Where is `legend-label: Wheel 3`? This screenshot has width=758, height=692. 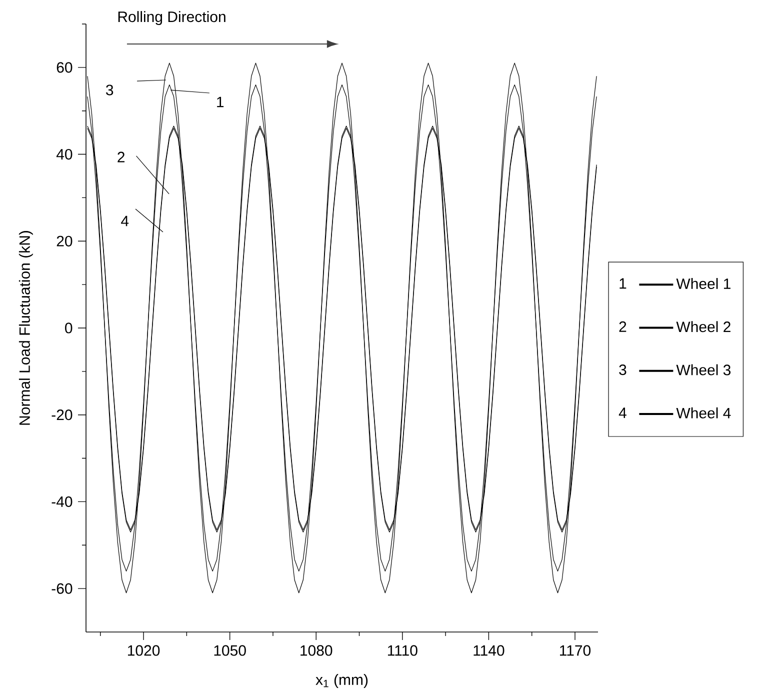
legend-label: Wheel 3 is located at coordinates (703, 370).